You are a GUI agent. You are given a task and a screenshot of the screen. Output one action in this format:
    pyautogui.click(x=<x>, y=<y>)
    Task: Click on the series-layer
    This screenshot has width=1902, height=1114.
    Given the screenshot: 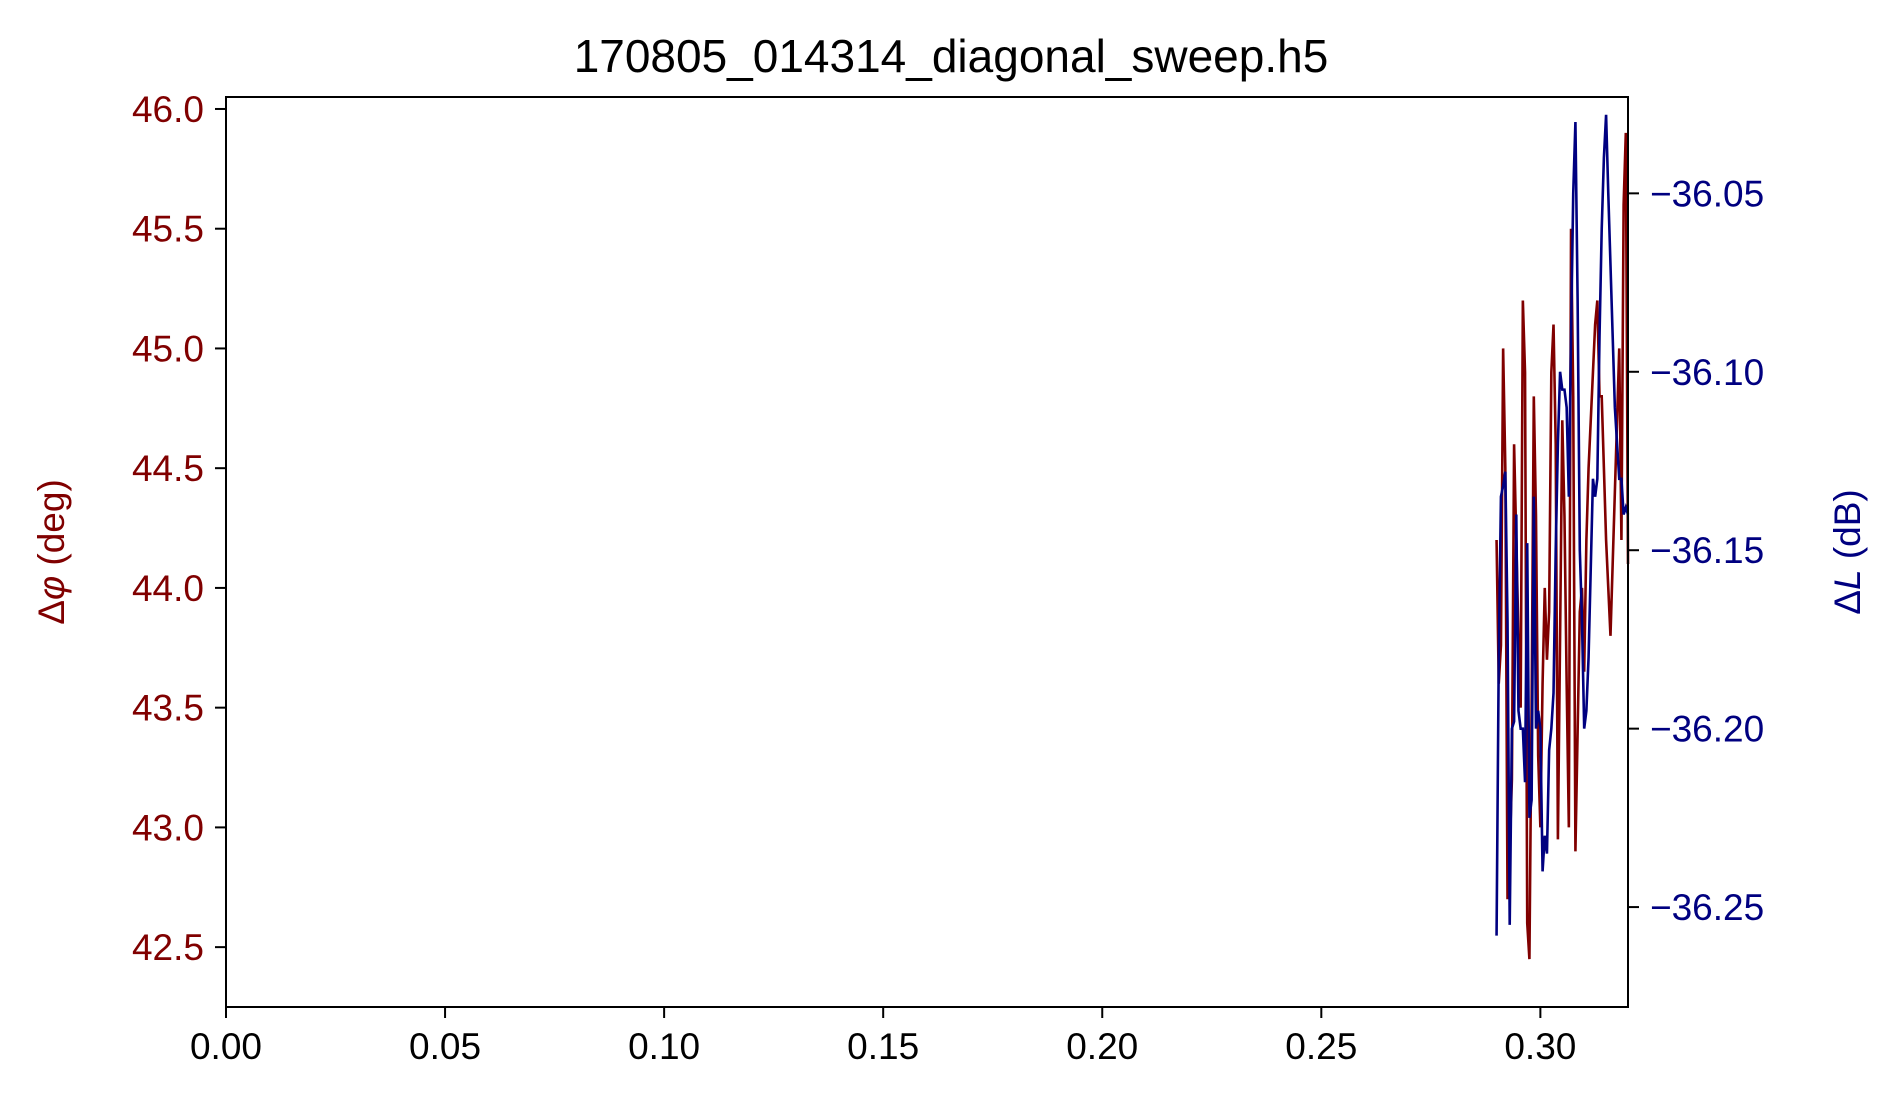 What is the action you would take?
    pyautogui.click(x=1562, y=537)
    